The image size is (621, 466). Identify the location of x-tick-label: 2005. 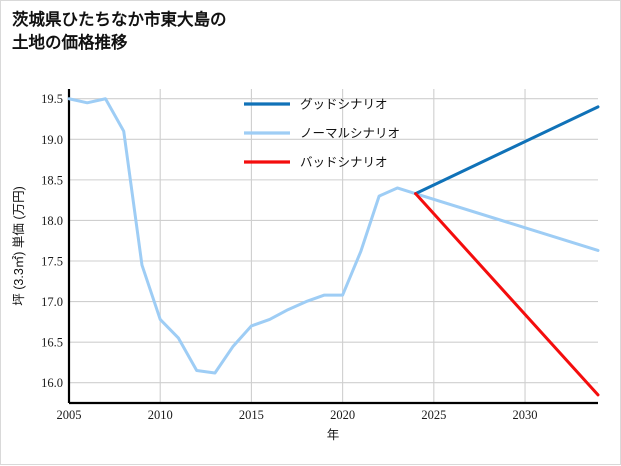
(69, 415).